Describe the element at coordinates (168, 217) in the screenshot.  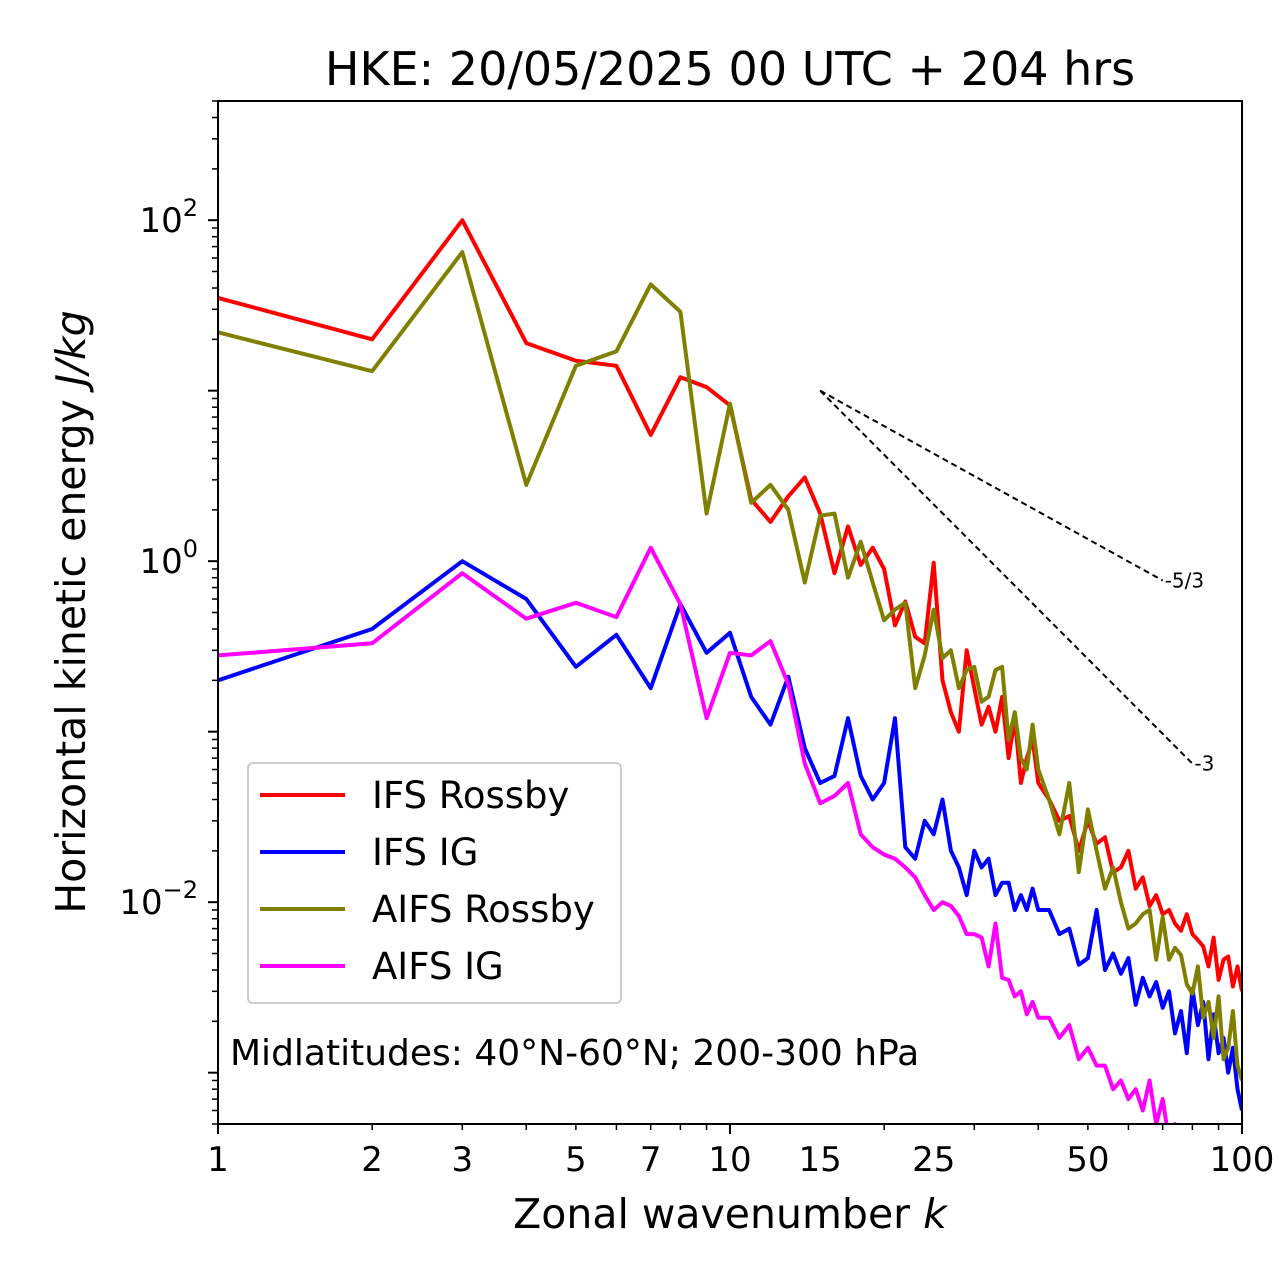
I see `y-tick-label: 10²` at that location.